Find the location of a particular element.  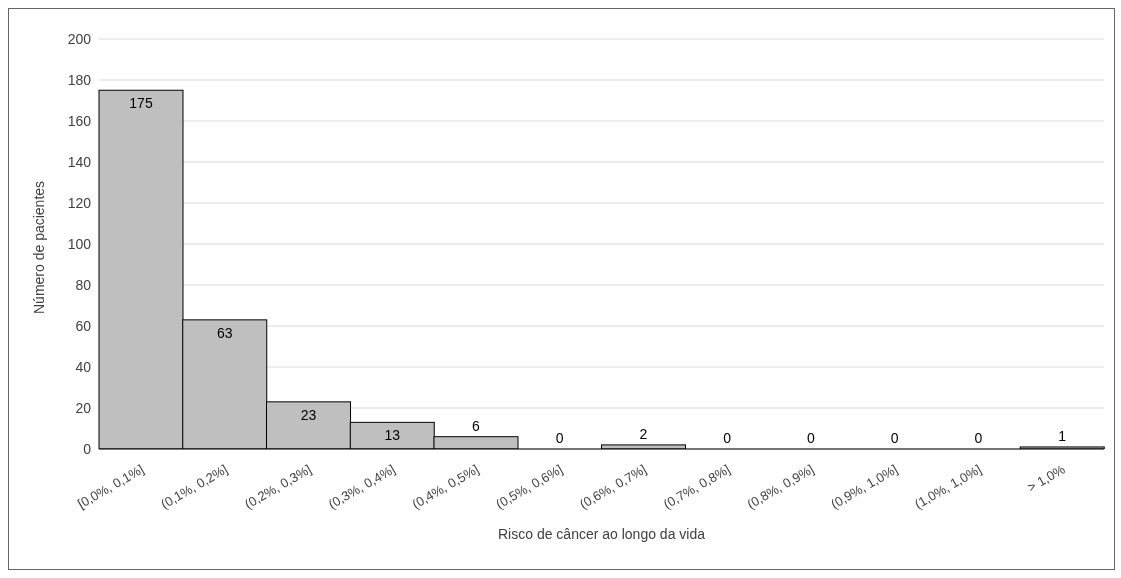

data-label: 175 is located at coordinates (141, 103).